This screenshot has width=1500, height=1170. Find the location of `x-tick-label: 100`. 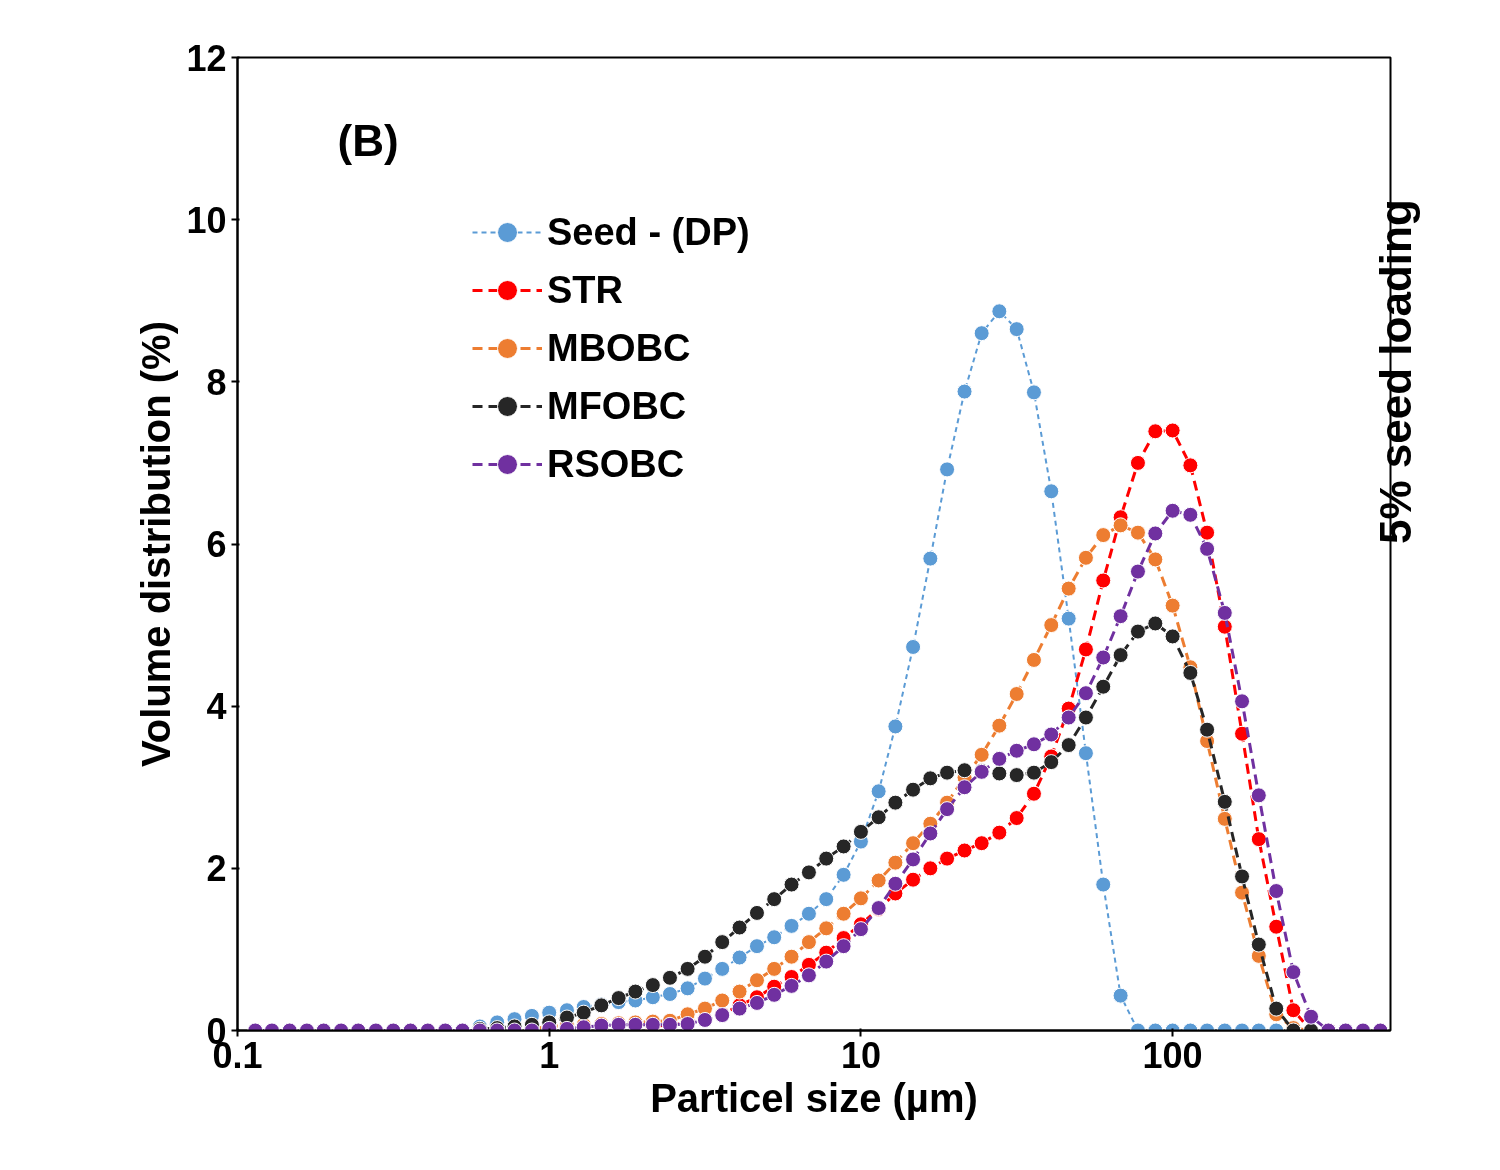

x-tick-label: 100 is located at coordinates (1172, 1055).